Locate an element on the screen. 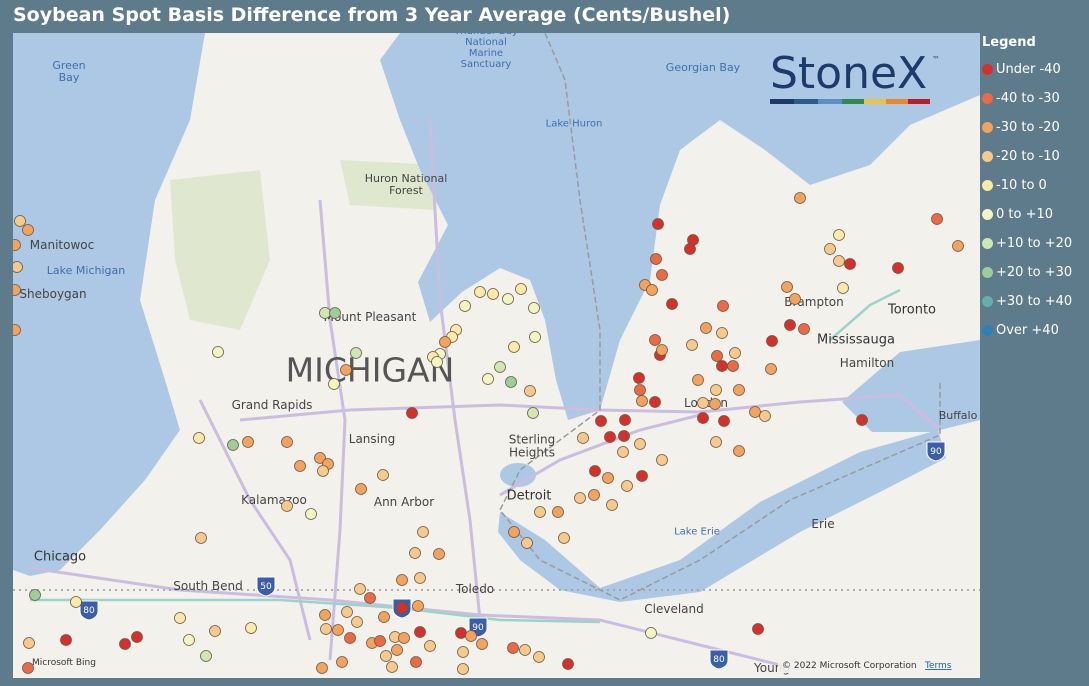  legend-item: -20 to -10 is located at coordinates (1027, 156).